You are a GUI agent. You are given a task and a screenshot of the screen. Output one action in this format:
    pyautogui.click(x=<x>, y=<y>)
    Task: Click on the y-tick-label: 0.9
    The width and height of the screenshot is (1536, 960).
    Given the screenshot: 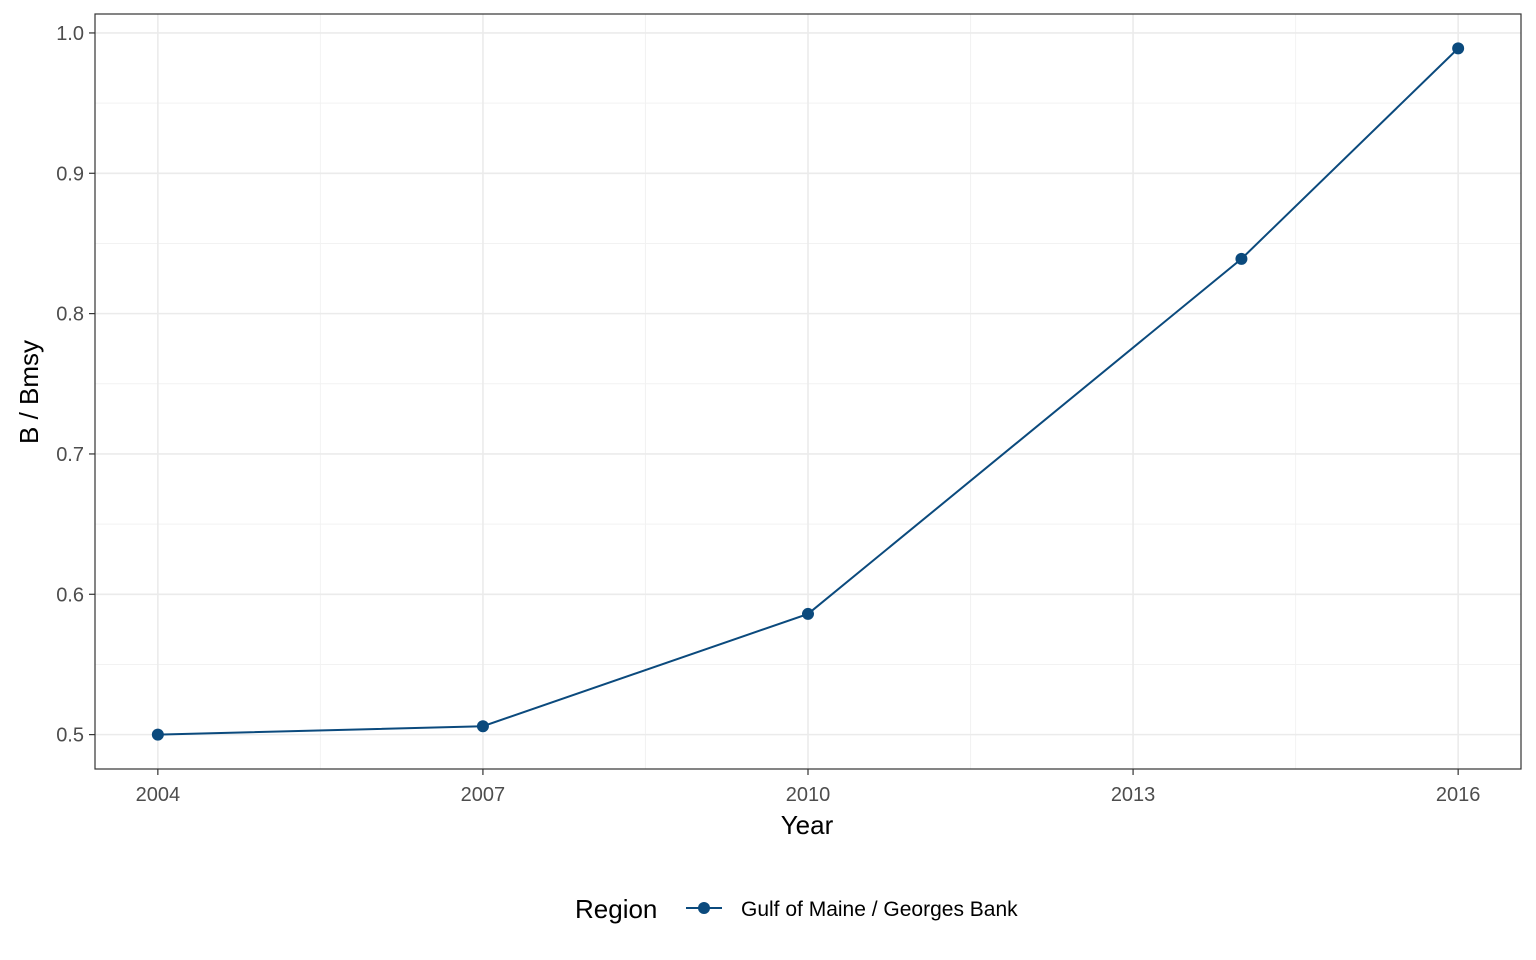 What is the action you would take?
    pyautogui.click(x=70, y=174)
    